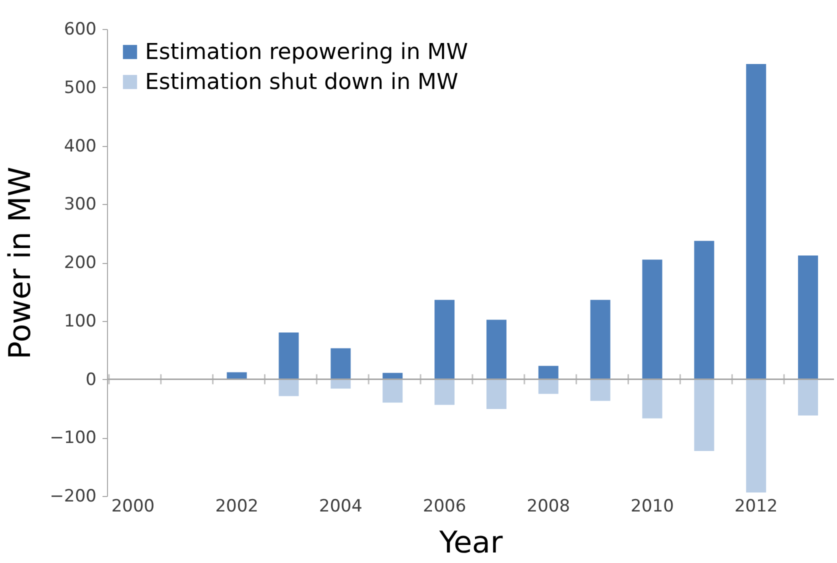  I want to click on y-axis-title: Power in MW, so click(20, 263).